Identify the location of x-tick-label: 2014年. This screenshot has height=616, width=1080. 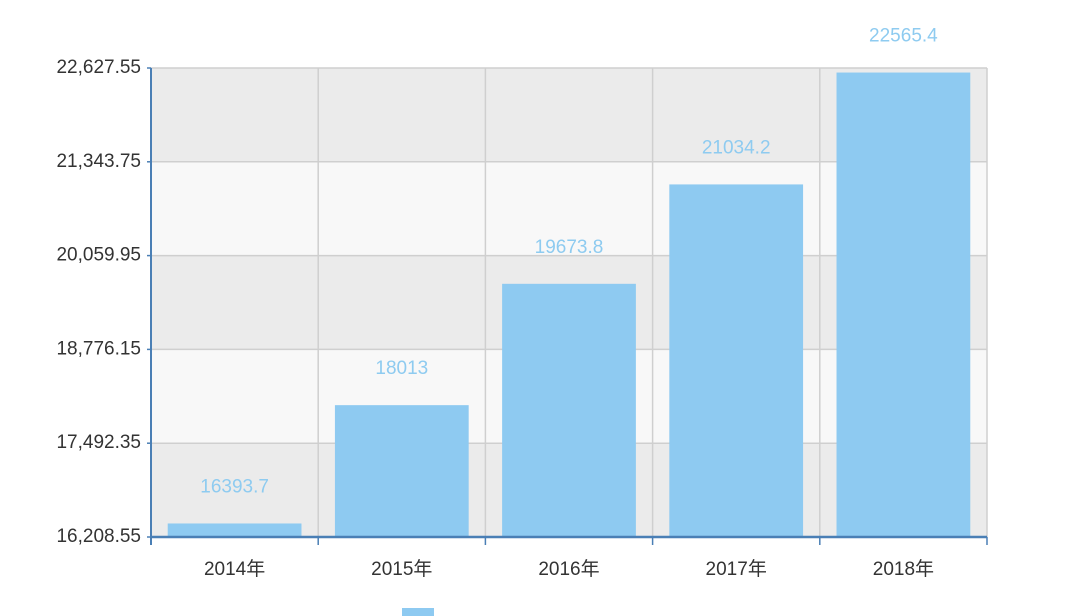
(234, 569).